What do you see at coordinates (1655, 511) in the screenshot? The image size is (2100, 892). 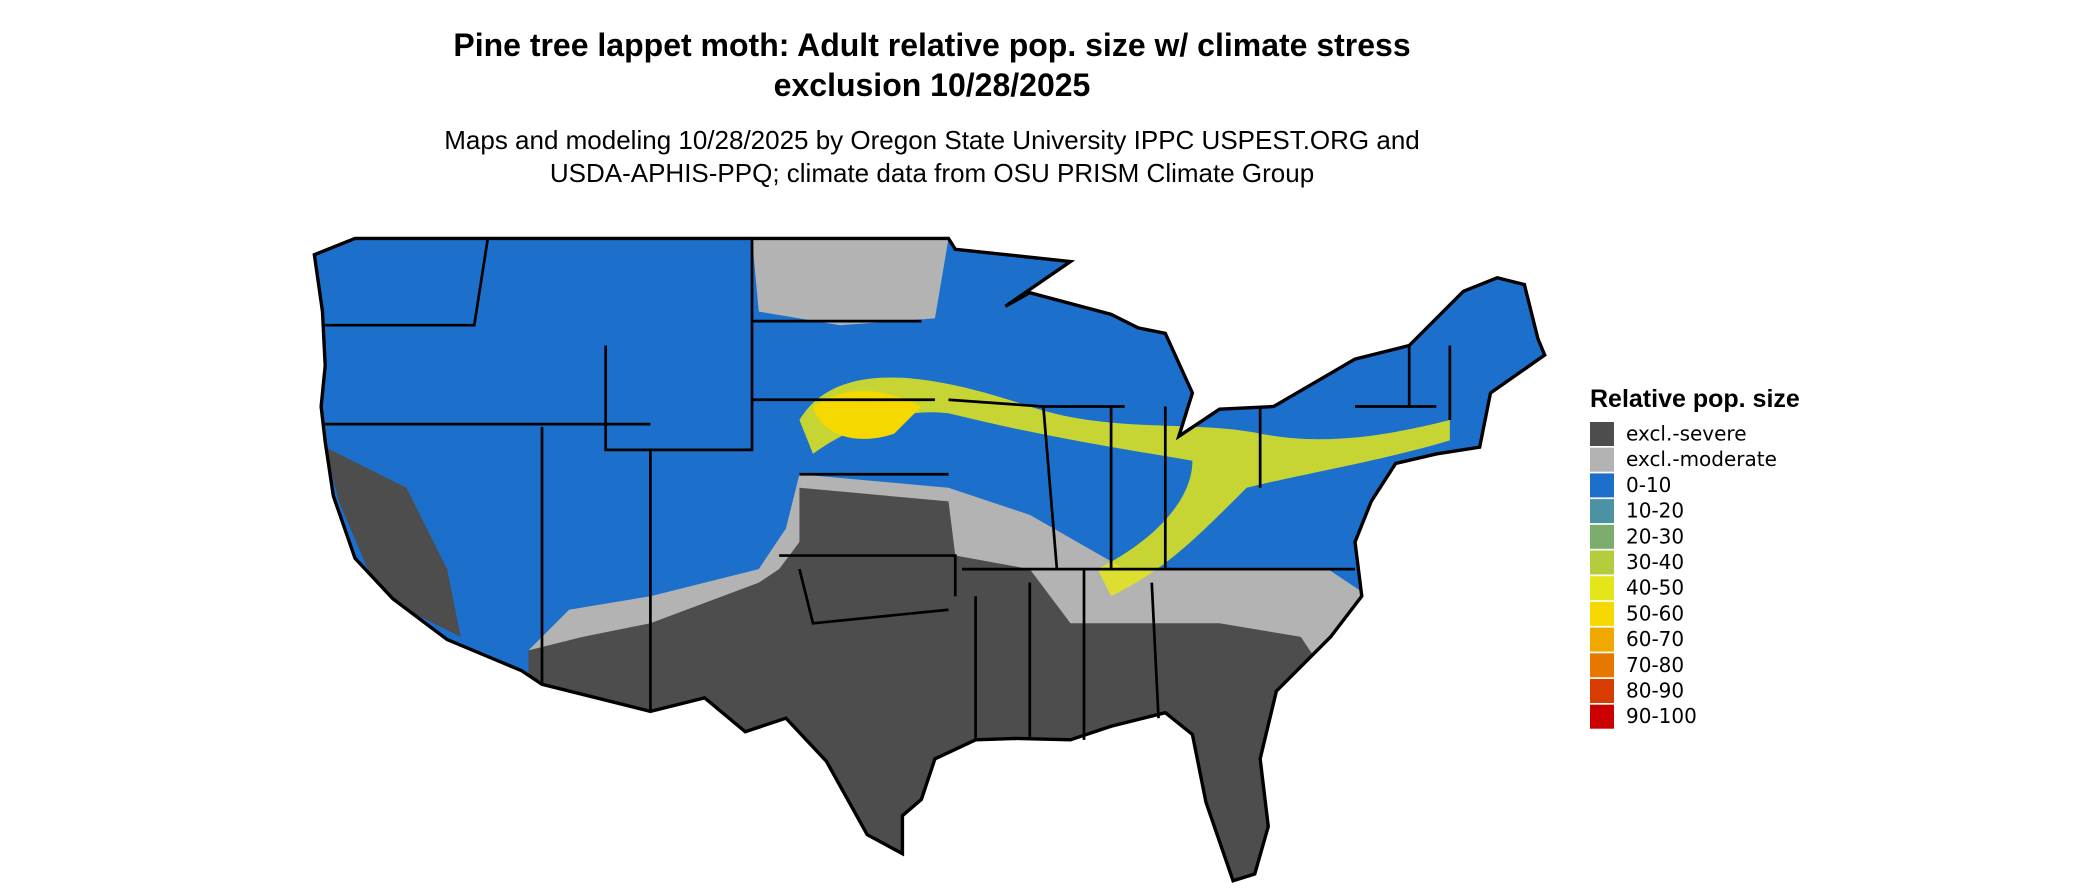 I see `legend-label: 10-20` at bounding box center [1655, 511].